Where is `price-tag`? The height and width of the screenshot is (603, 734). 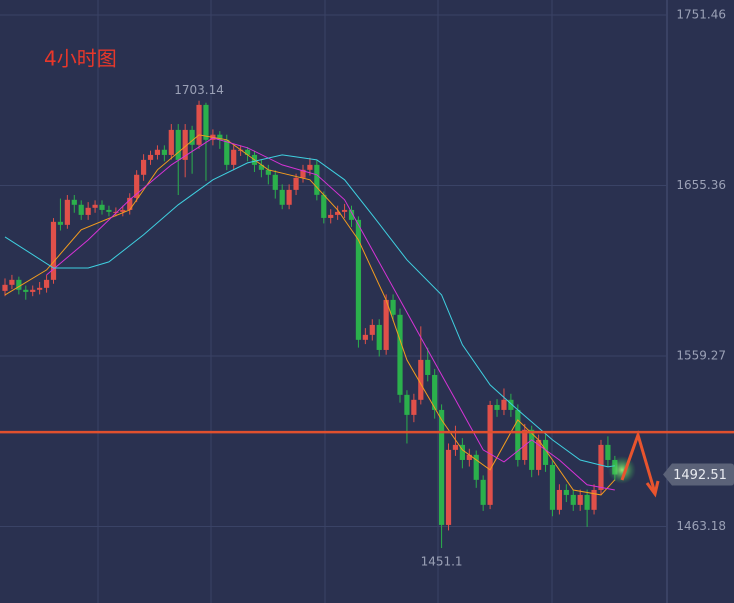
price-tag is located at coordinates (698, 474).